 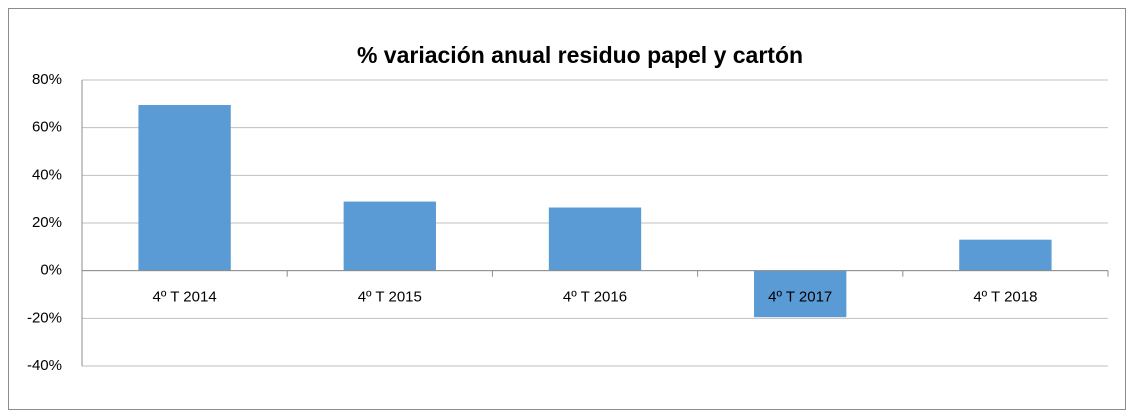 I want to click on y-tick-label: 20%, so click(x=47, y=222).